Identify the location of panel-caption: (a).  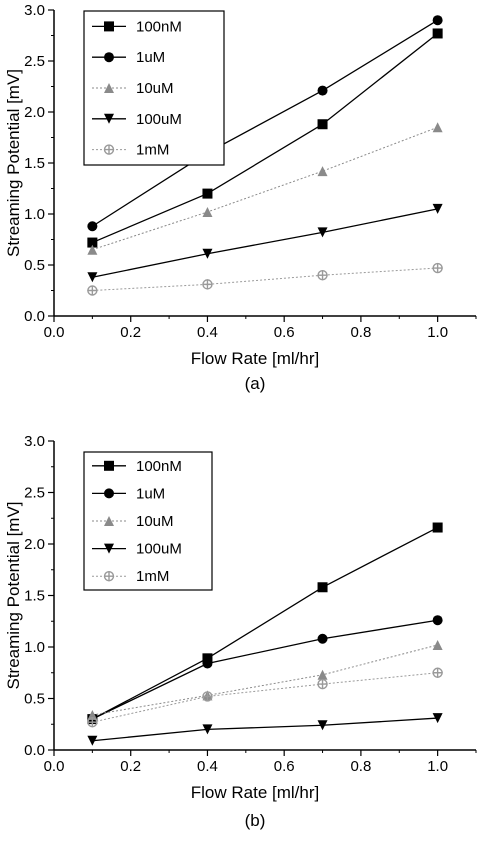
(255, 383).